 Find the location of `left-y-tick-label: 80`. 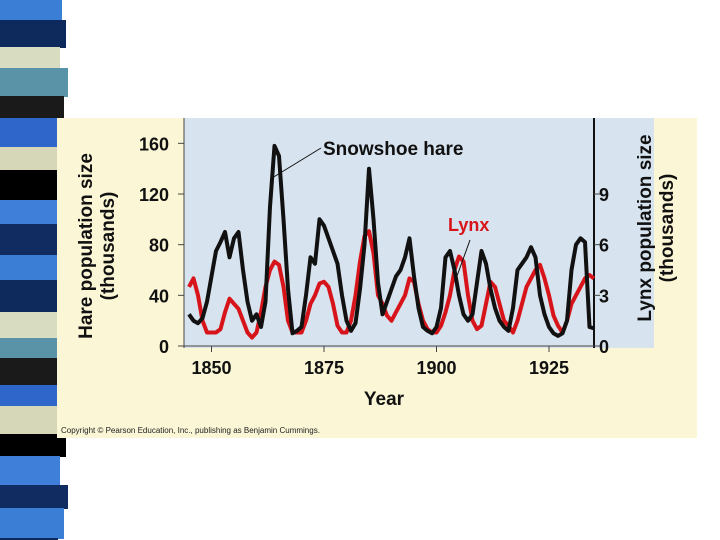

left-y-tick-label: 80 is located at coordinates (159, 246).